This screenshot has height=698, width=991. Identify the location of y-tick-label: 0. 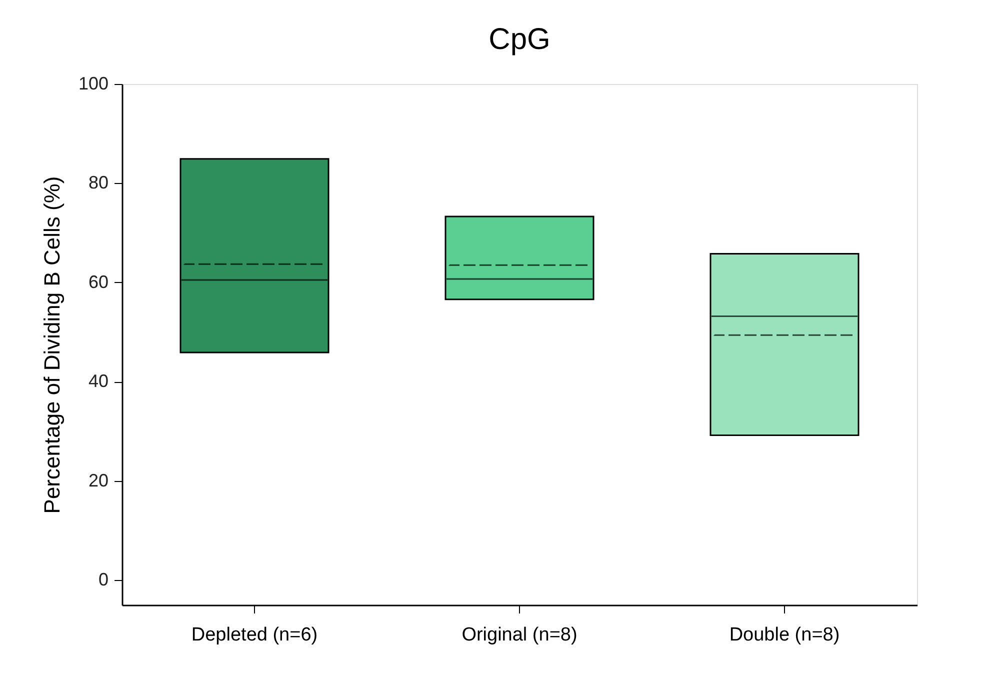
(103, 580).